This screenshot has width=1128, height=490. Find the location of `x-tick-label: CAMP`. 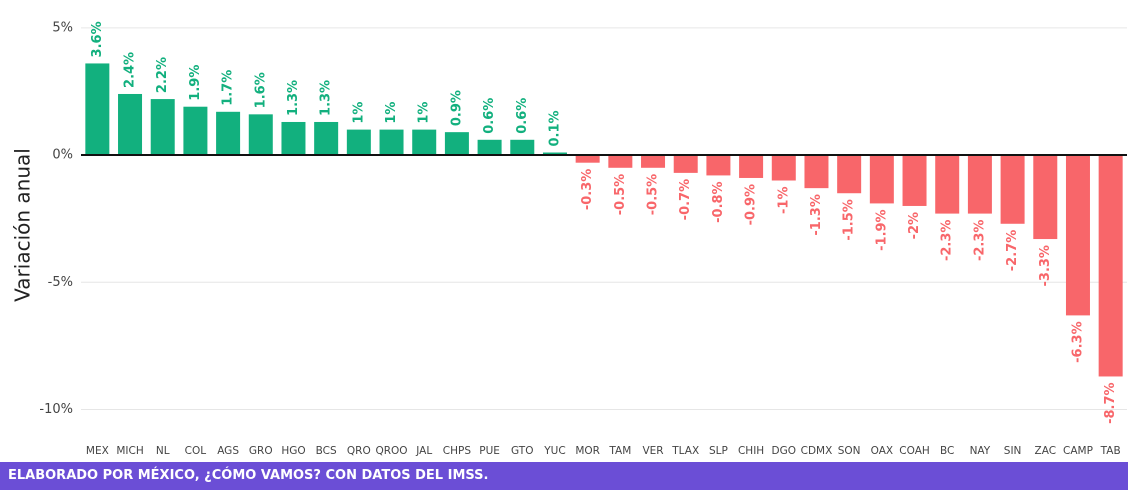

x-tick-label: CAMP is located at coordinates (1078, 451).